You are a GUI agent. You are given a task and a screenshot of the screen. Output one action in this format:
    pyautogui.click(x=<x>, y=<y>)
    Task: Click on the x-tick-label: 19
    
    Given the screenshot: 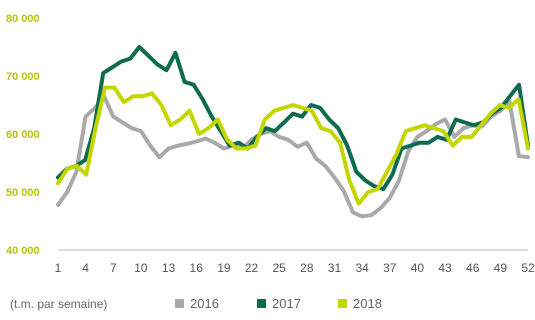 What is the action you would take?
    pyautogui.click(x=224, y=268)
    